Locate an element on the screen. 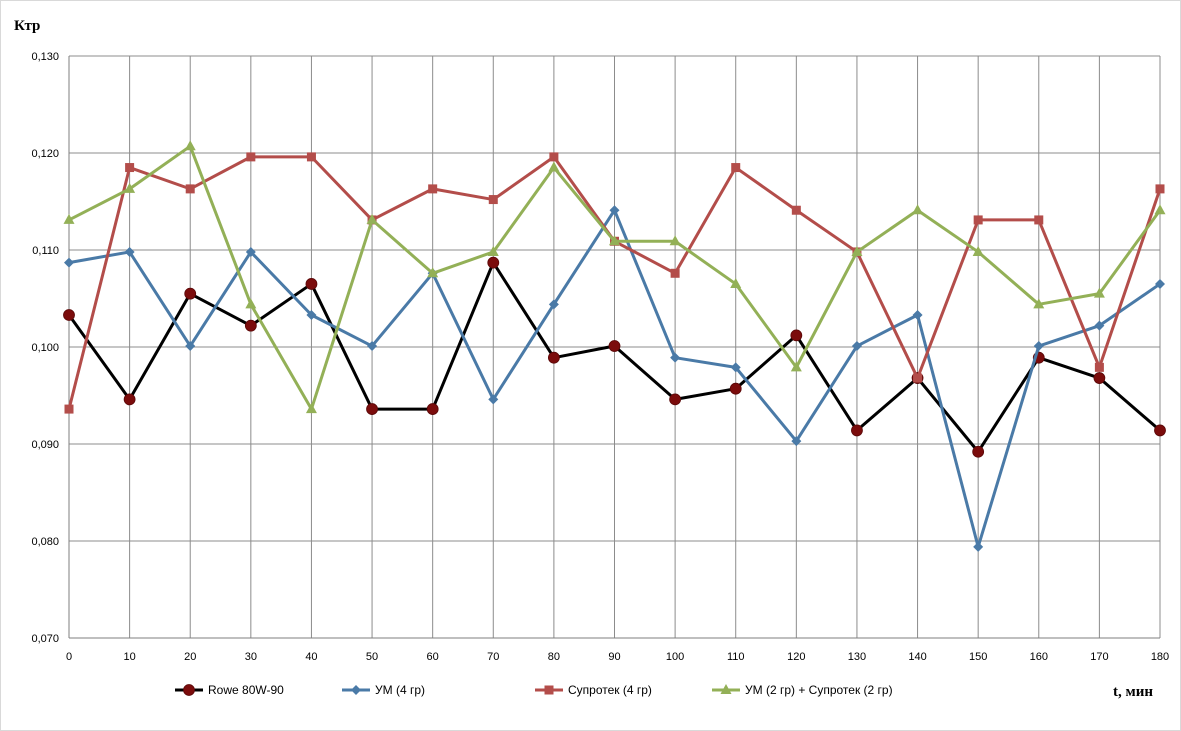 Image resolution: width=1181 pixels, height=731 pixels. x-tick-label: 130 is located at coordinates (857, 657).